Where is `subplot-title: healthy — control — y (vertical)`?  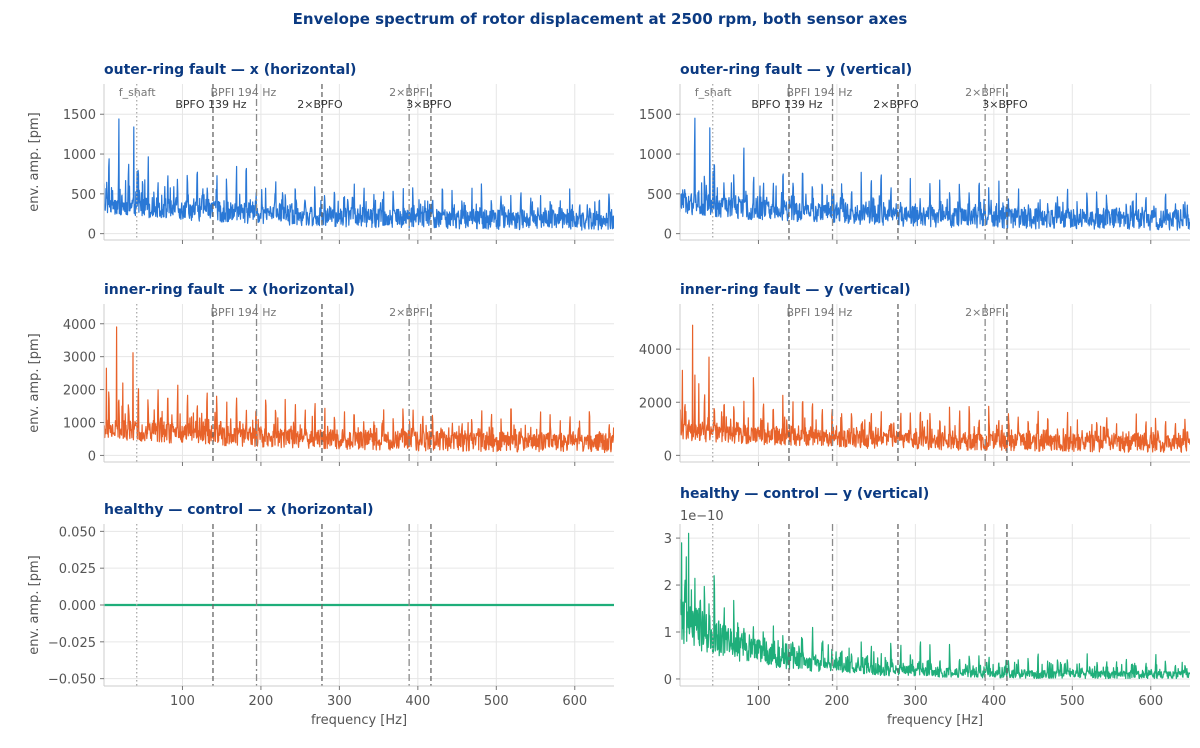
subplot-title: healthy — control — y (vertical) is located at coordinates (804, 494).